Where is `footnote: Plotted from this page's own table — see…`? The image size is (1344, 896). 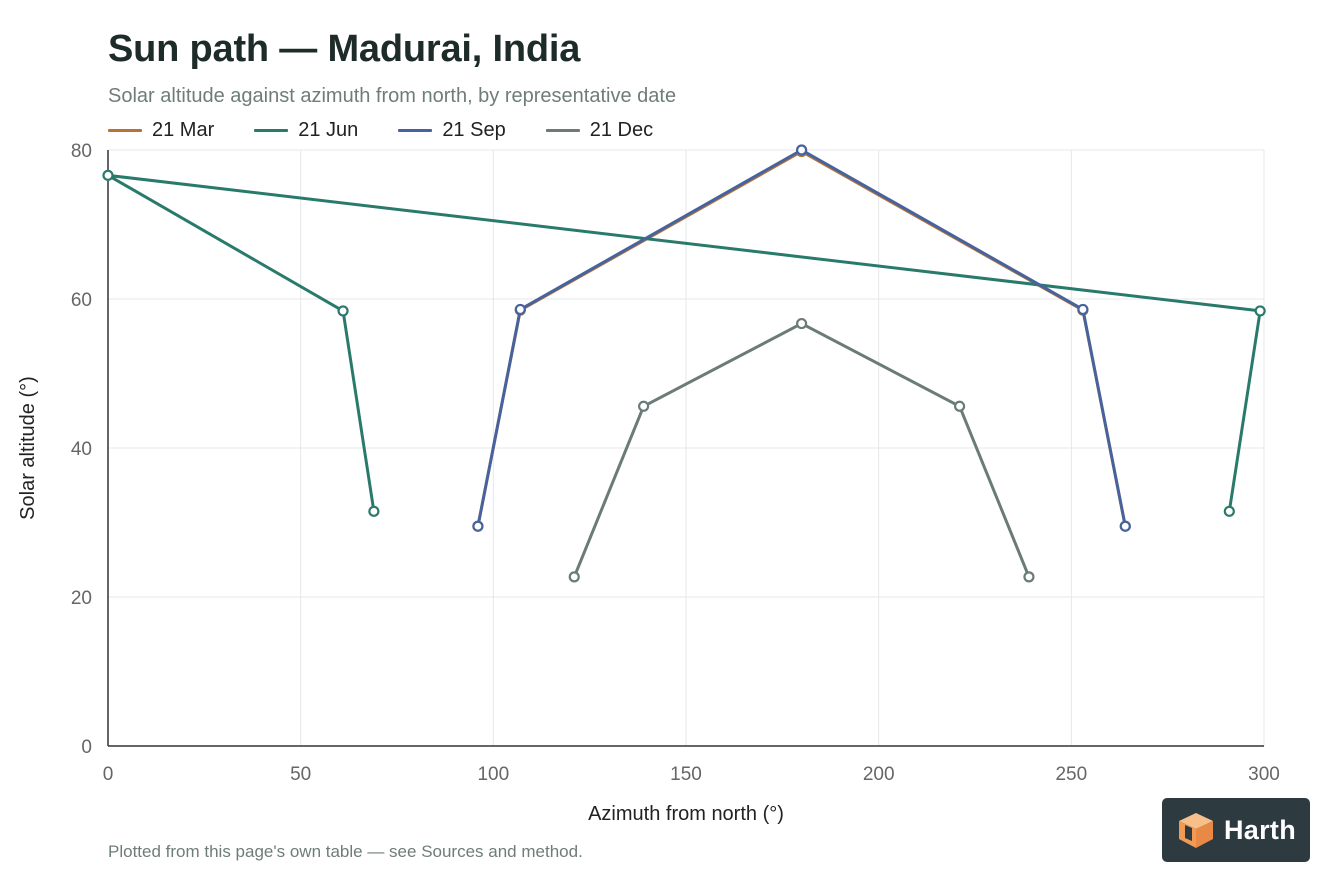 footnote: Plotted from this page's own table — see… is located at coordinates (345, 851).